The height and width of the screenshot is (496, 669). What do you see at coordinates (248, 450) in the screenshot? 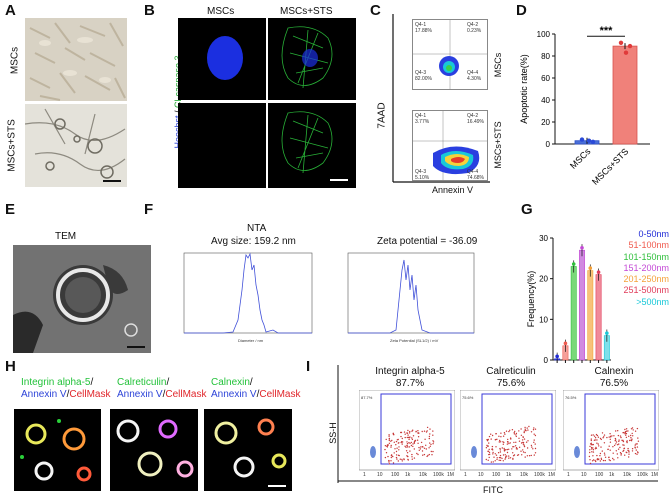
I see `confocal-calnexin` at bounding box center [248, 450].